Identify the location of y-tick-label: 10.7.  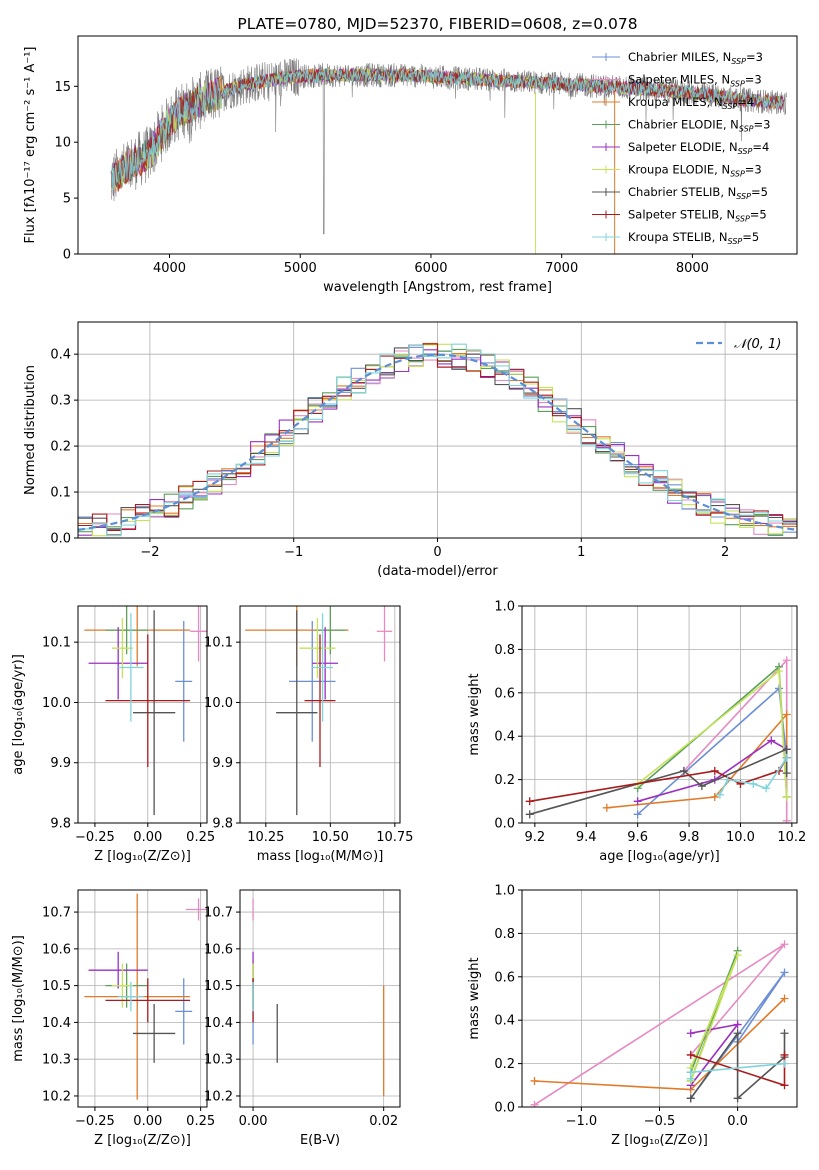
(56, 913).